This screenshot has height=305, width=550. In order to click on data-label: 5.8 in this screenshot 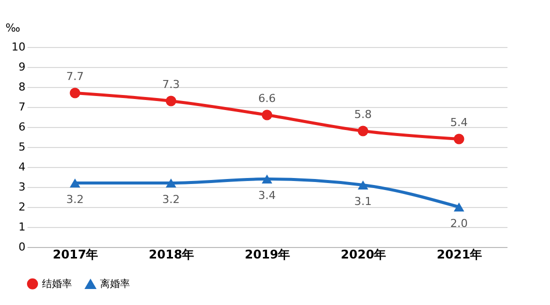, I will do `click(363, 114)`.